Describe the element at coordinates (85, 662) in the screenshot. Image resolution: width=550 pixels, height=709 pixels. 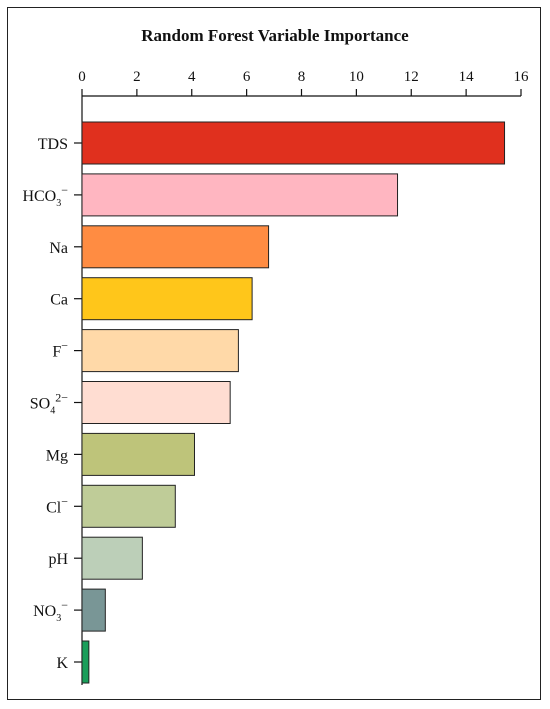
I see `bar-k` at that location.